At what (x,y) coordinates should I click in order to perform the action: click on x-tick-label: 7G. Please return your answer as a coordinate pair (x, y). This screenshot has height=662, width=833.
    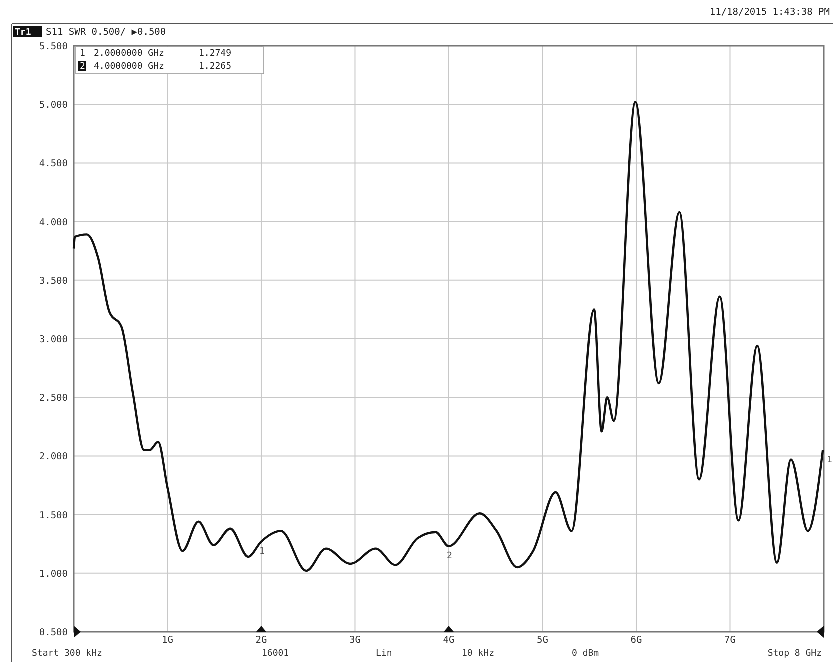
    Looking at the image, I should click on (730, 640).